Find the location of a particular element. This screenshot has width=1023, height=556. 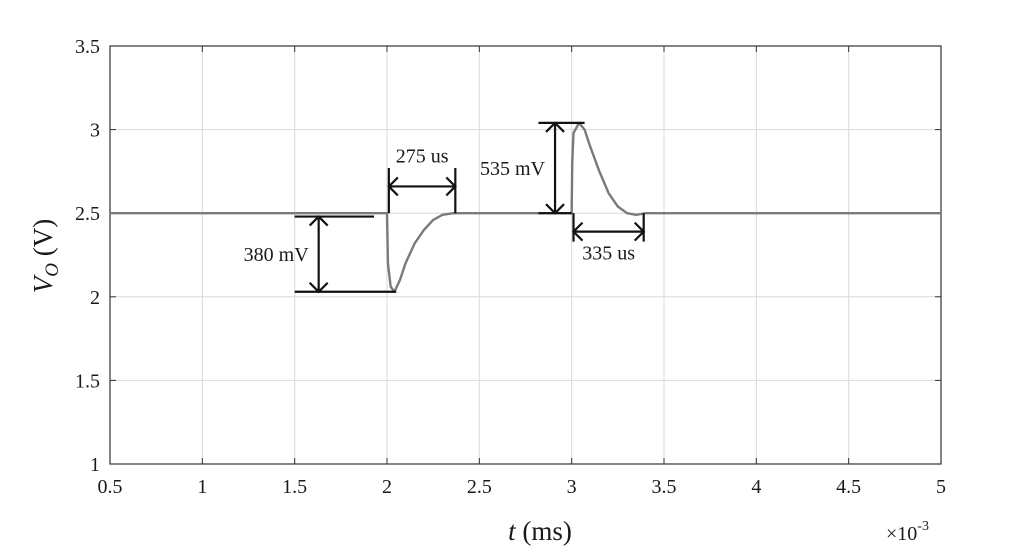

x-tick-label: 2 is located at coordinates (387, 487).